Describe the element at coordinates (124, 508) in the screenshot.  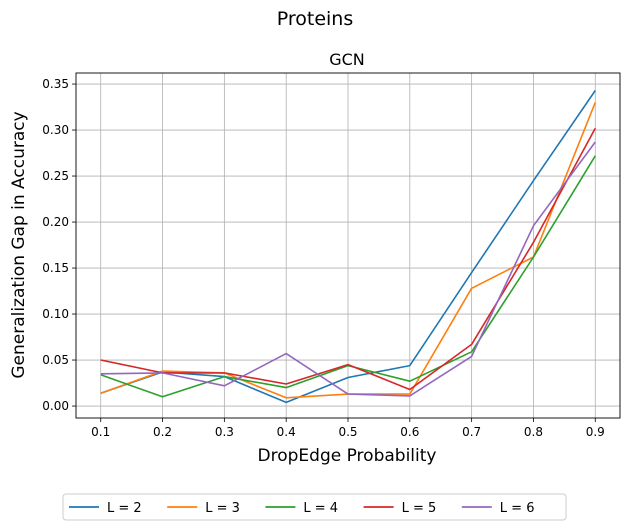
I see `legend-label: L = 2` at that location.